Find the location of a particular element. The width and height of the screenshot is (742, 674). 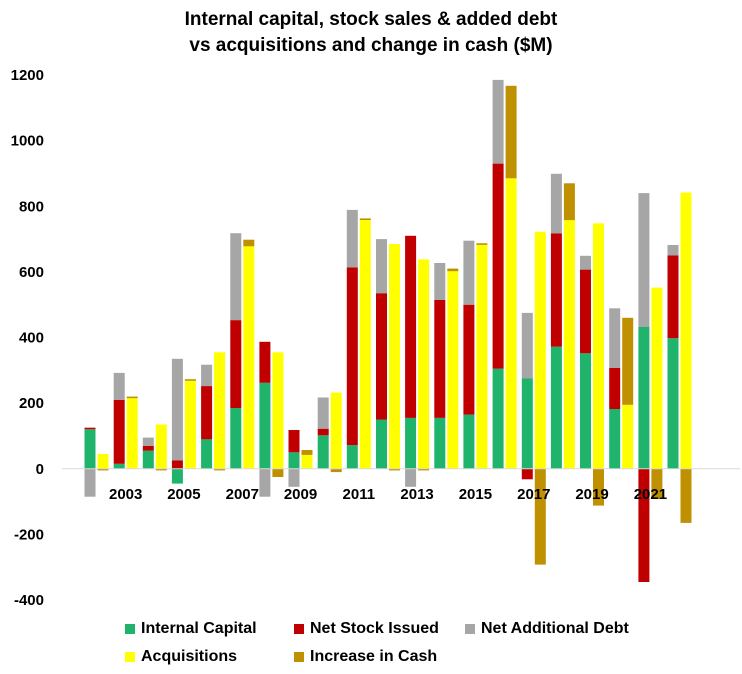

legend-swatch-net-stock-issued is located at coordinates (299, 629).